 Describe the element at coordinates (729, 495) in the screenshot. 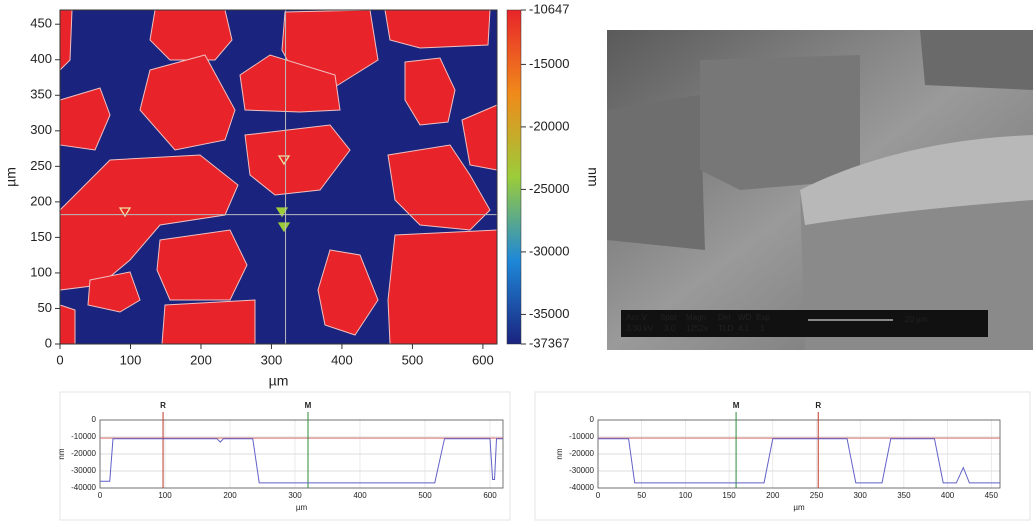

I see `x-tick-label: 150` at that location.